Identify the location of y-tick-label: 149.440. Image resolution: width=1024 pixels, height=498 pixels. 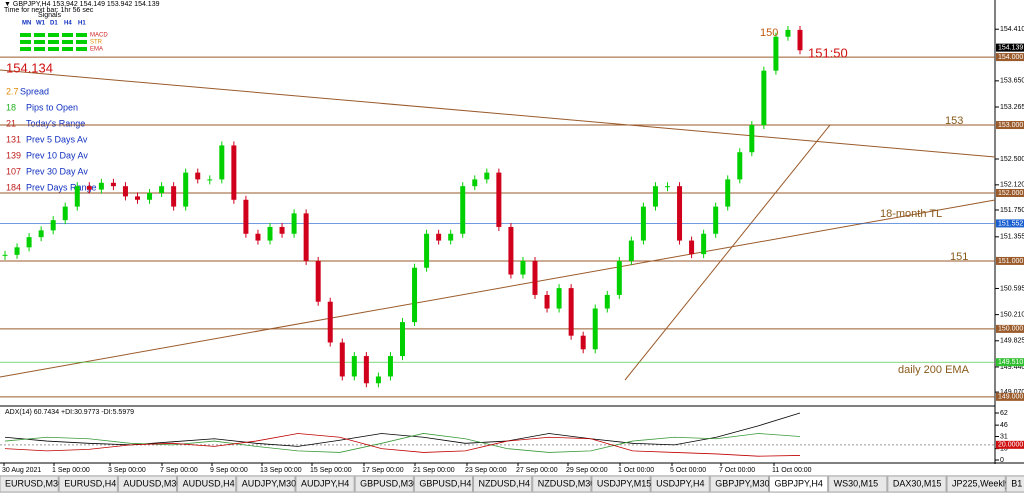
(1012, 367).